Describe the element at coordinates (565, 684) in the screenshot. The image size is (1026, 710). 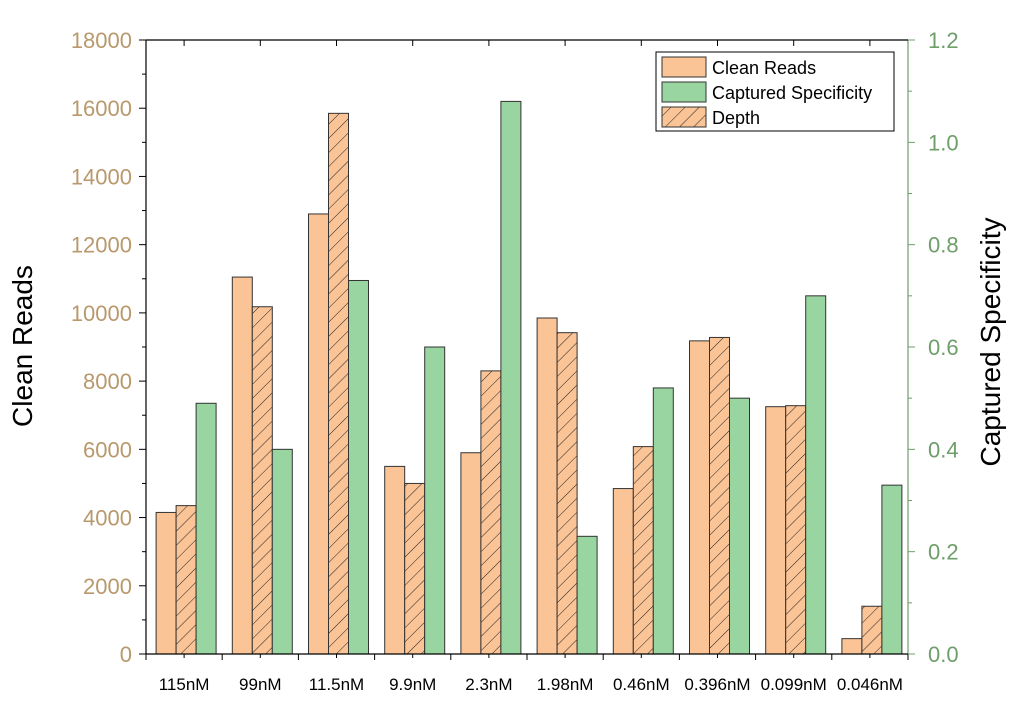
I see `x-tick-label: 1.98nM` at that location.